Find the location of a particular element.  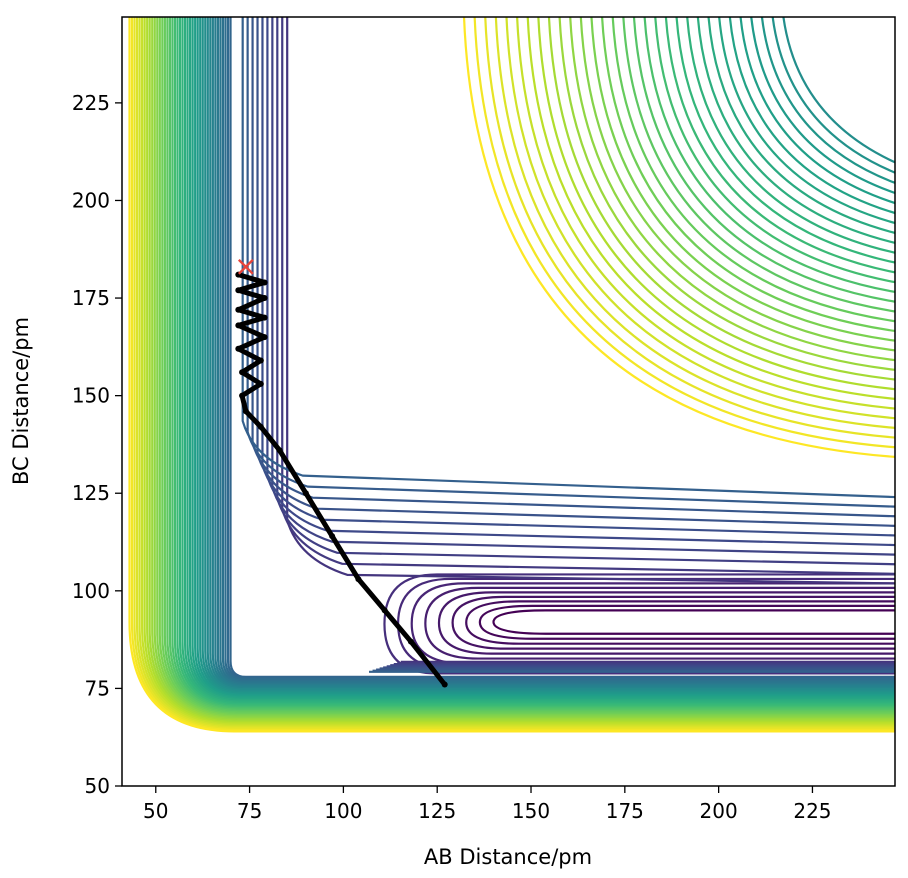

x-axis-label: AB Distance/pm is located at coordinates (508, 857).